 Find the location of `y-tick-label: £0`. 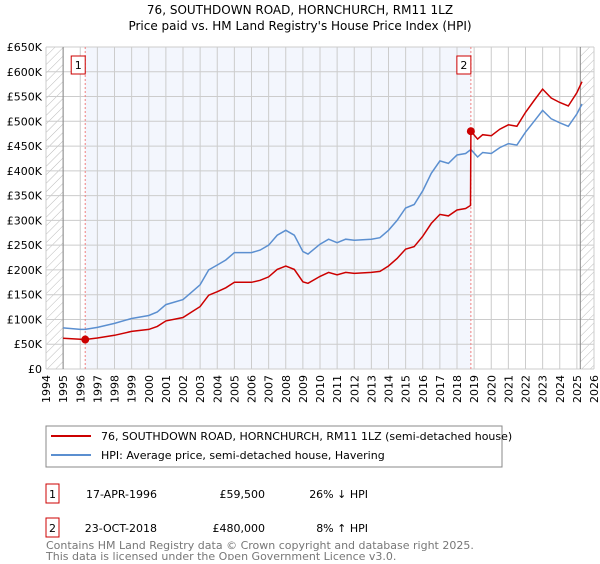

y-tick-label: £0 is located at coordinates (35, 369).